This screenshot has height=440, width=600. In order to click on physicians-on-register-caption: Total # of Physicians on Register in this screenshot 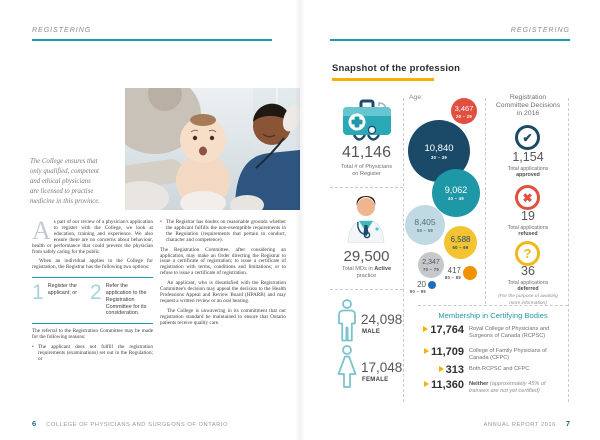, I will do `click(366, 170)`.